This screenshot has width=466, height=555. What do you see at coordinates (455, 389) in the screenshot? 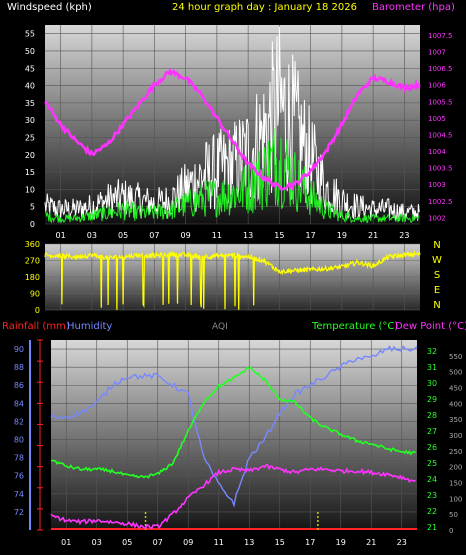
I see `aqi-y-tick-label: 450` at bounding box center [455, 389].